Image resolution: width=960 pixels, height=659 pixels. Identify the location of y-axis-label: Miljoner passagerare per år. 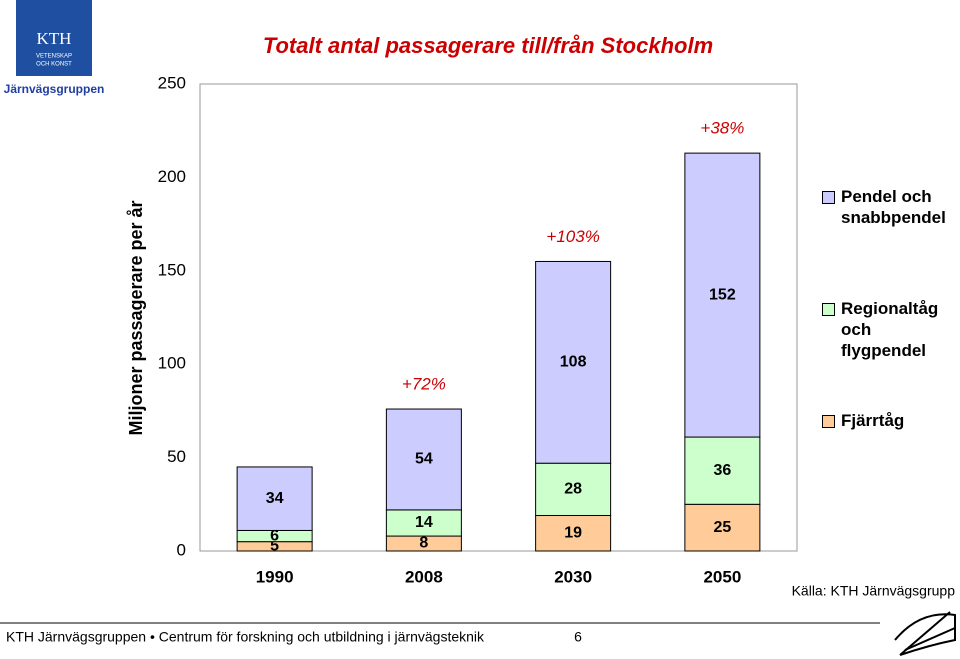
(136, 317).